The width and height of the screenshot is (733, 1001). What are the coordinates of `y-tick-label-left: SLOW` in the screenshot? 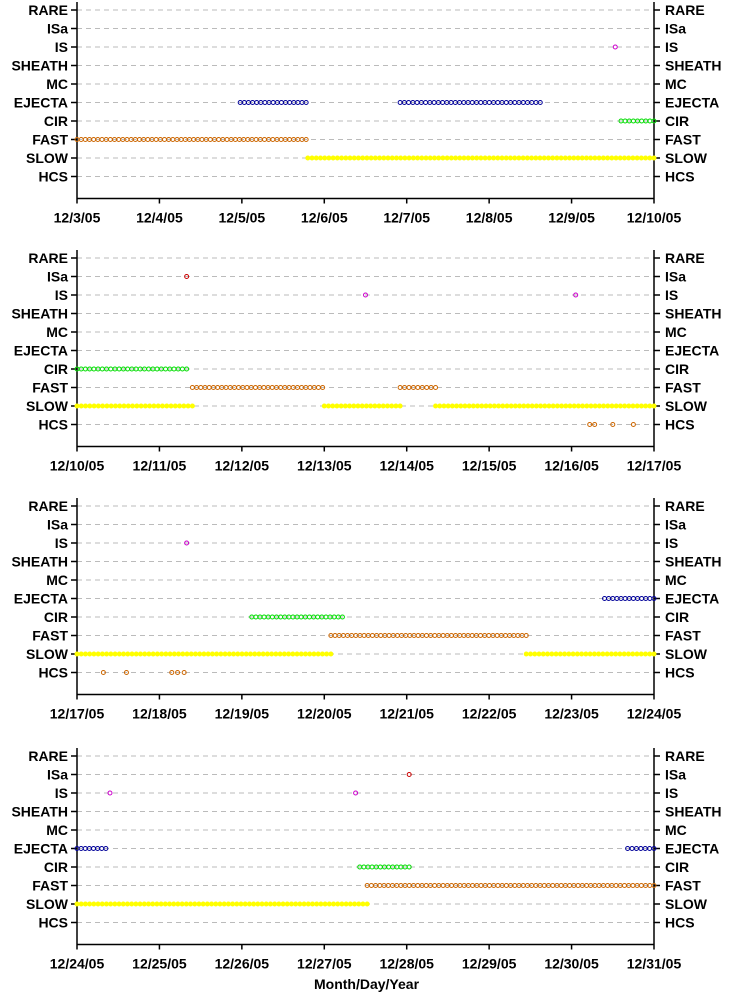 It's located at (47, 406).